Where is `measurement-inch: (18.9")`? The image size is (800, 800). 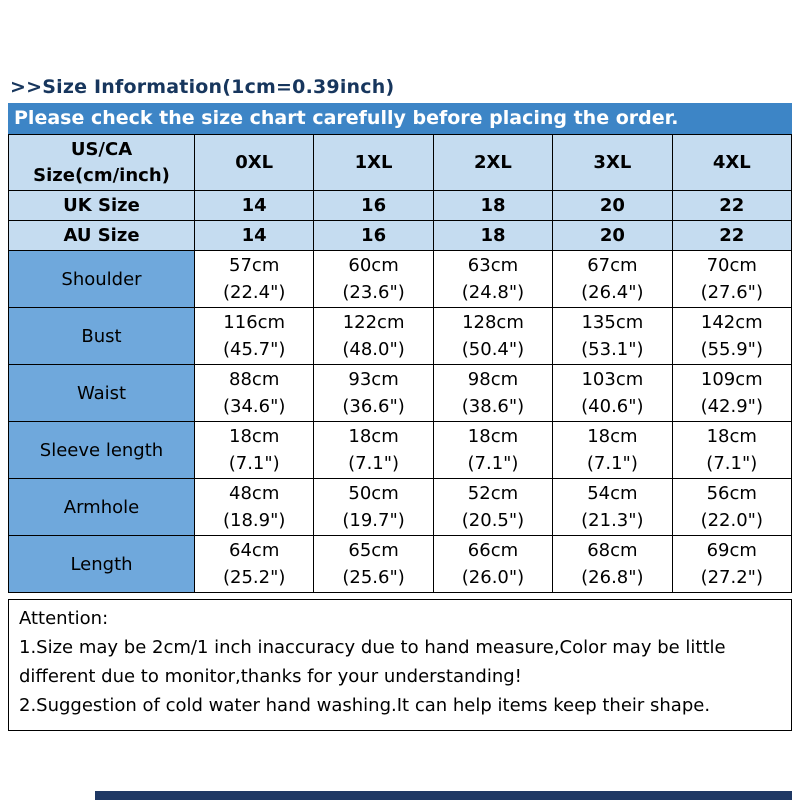
measurement-inch: (18.9") is located at coordinates (254, 520).